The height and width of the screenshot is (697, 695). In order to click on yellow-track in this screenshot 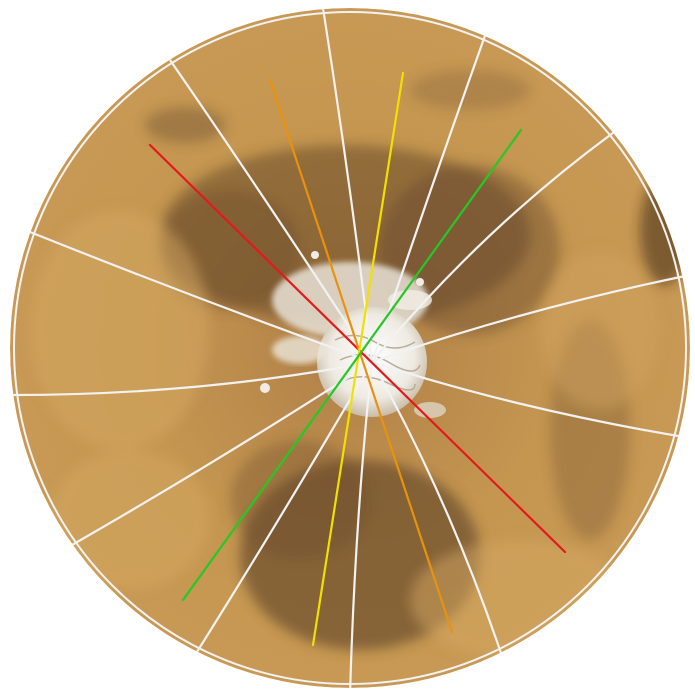, I will do `click(358, 359)`.